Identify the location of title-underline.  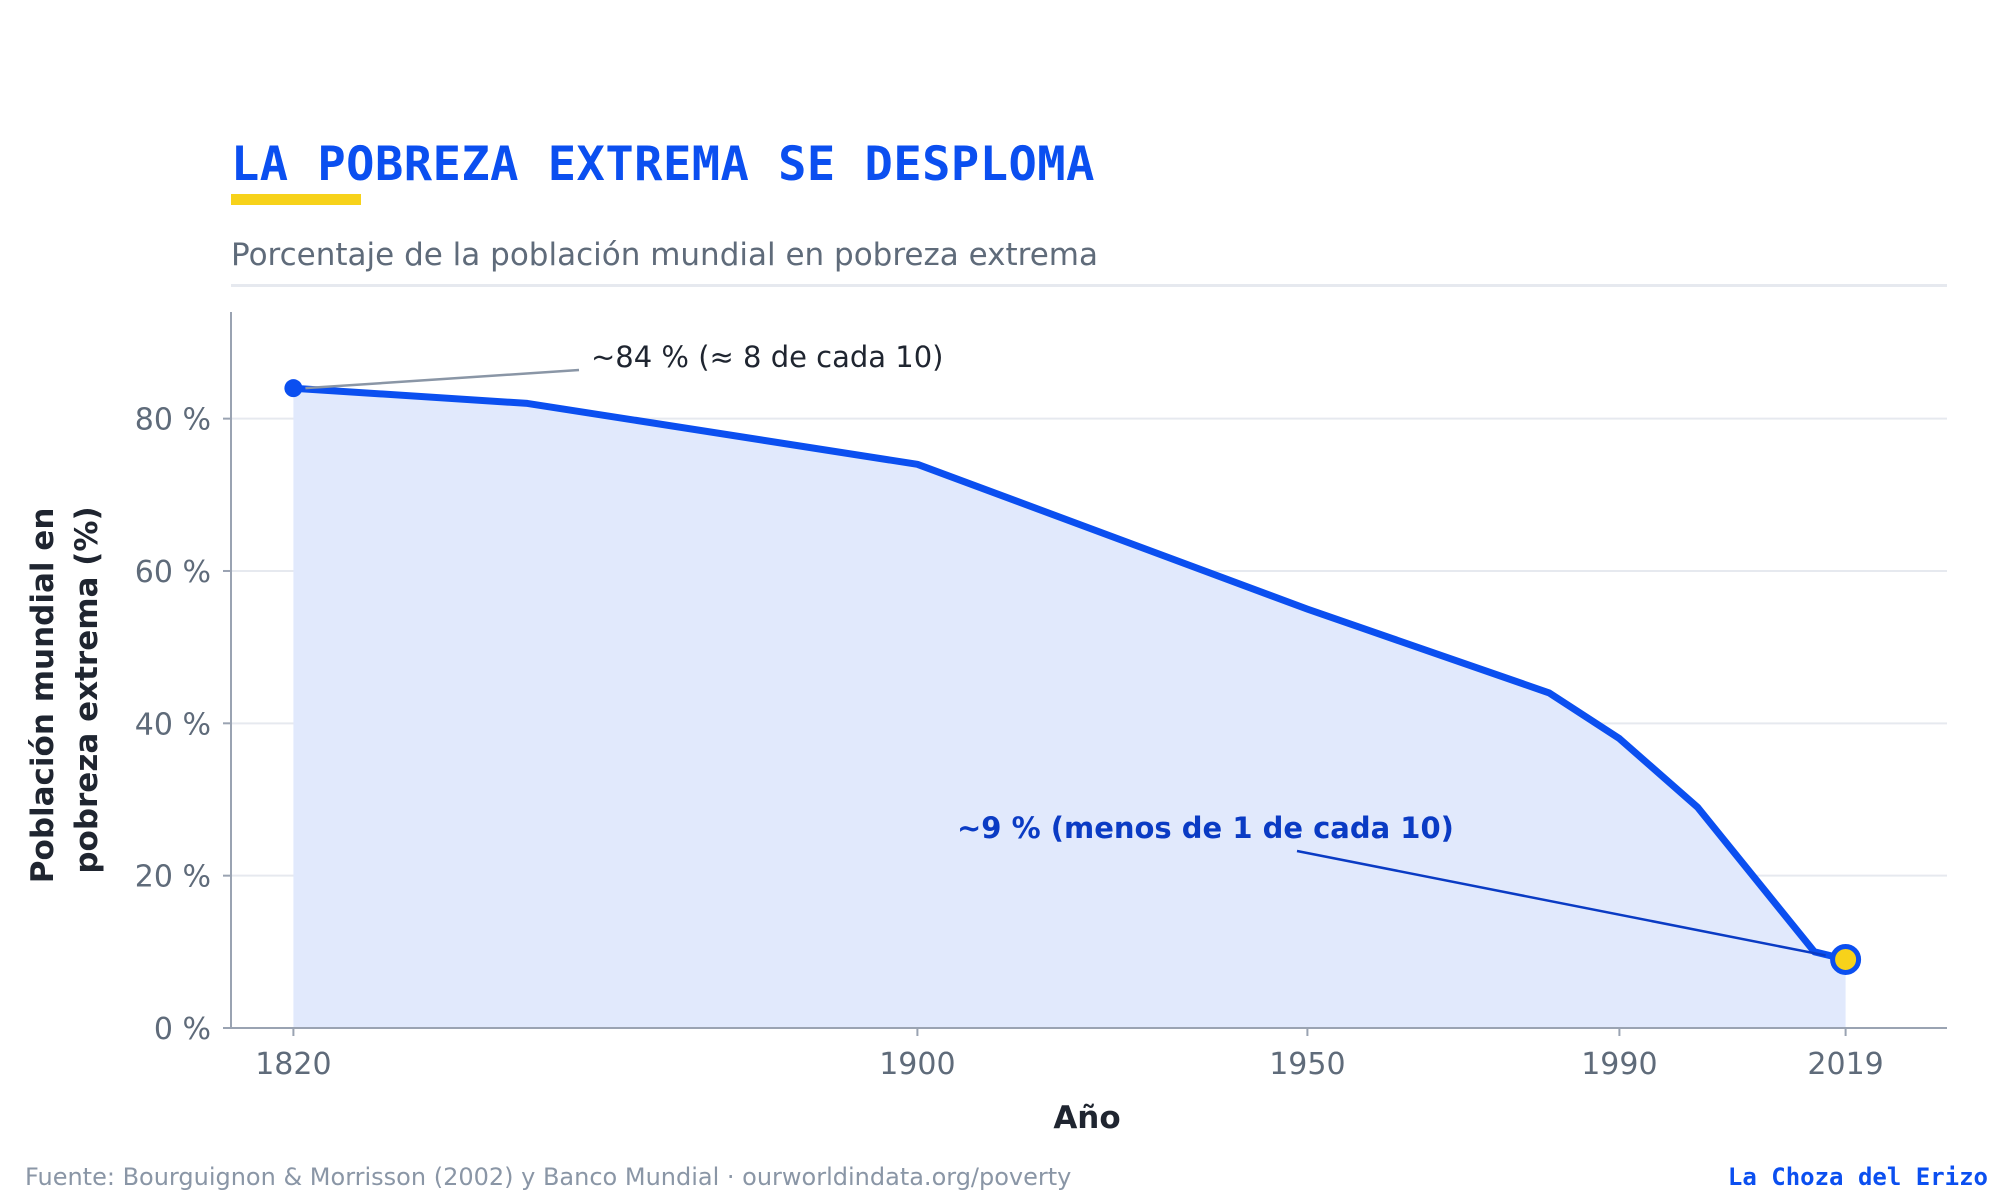
(296, 199).